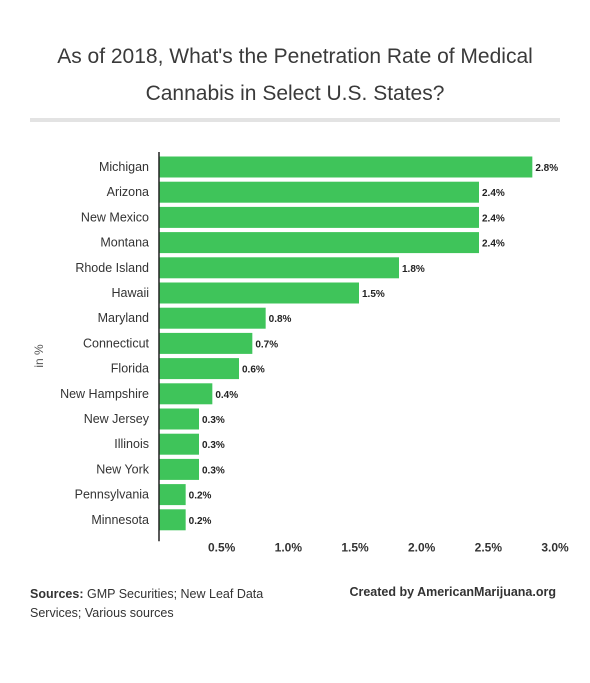  I want to click on category-label: Minnesota, so click(120, 520).